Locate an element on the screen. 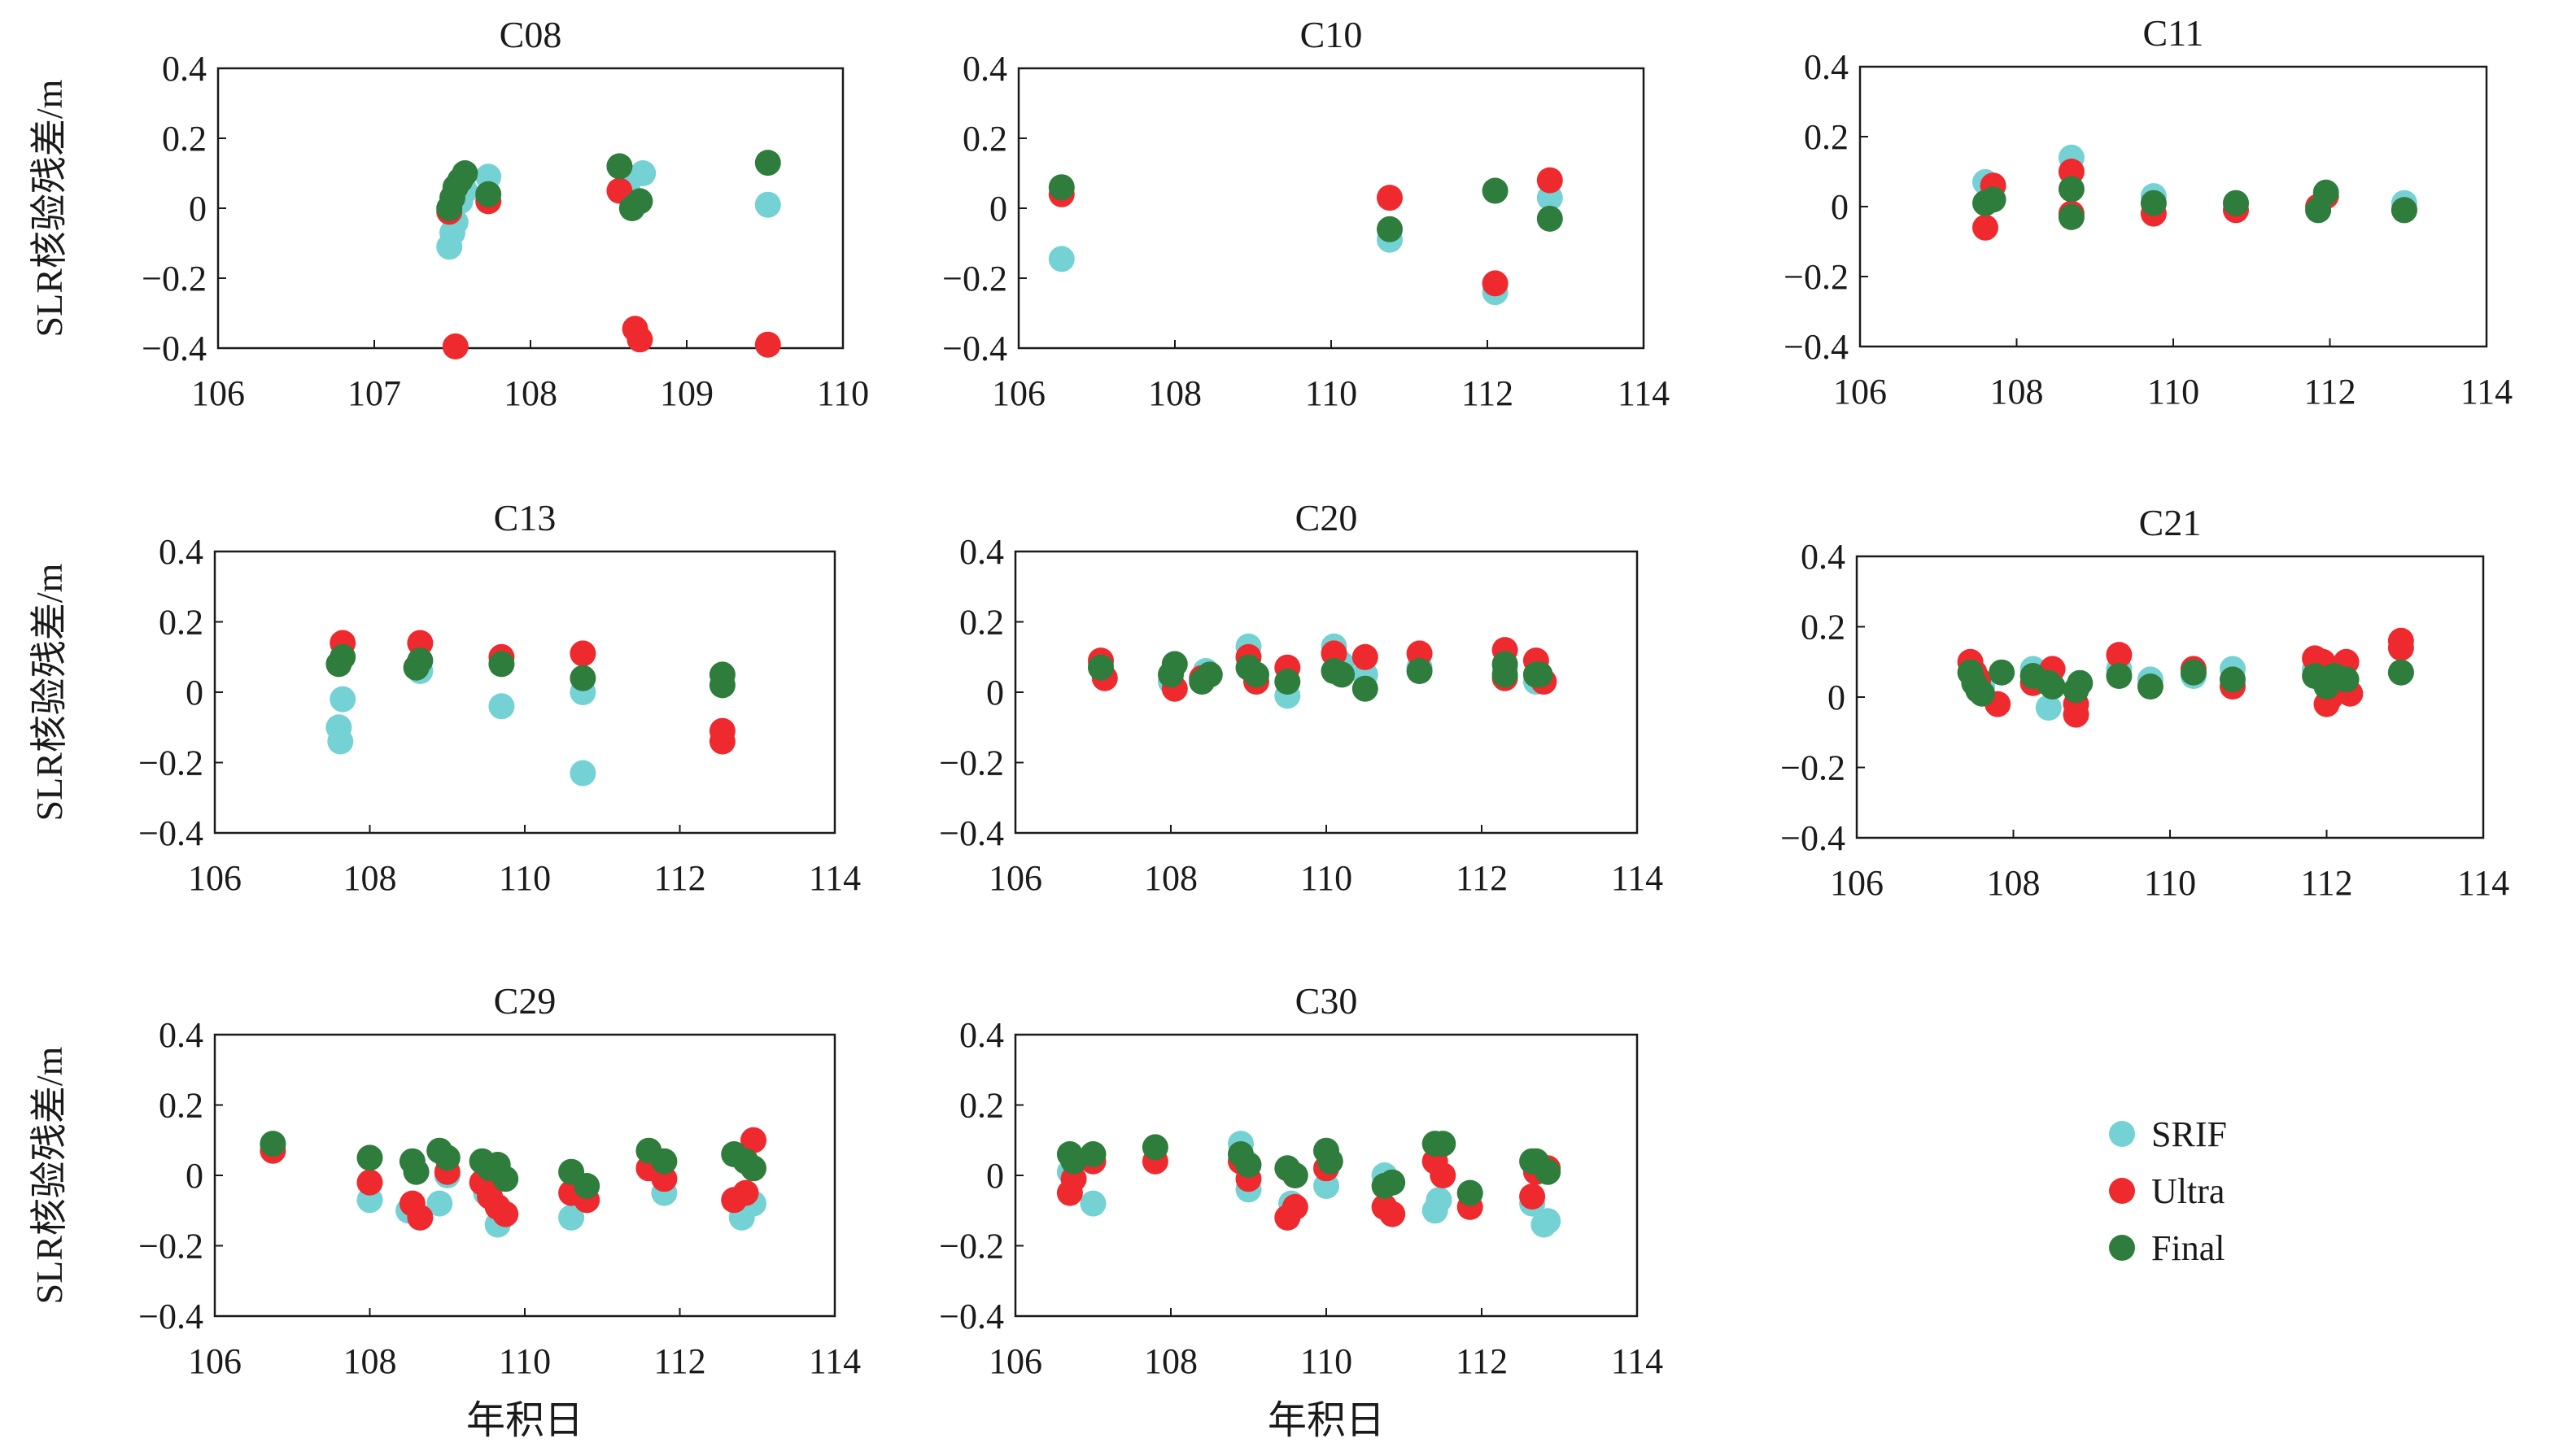  y-axis-label: SLR核验残差/m is located at coordinates (49, 692).